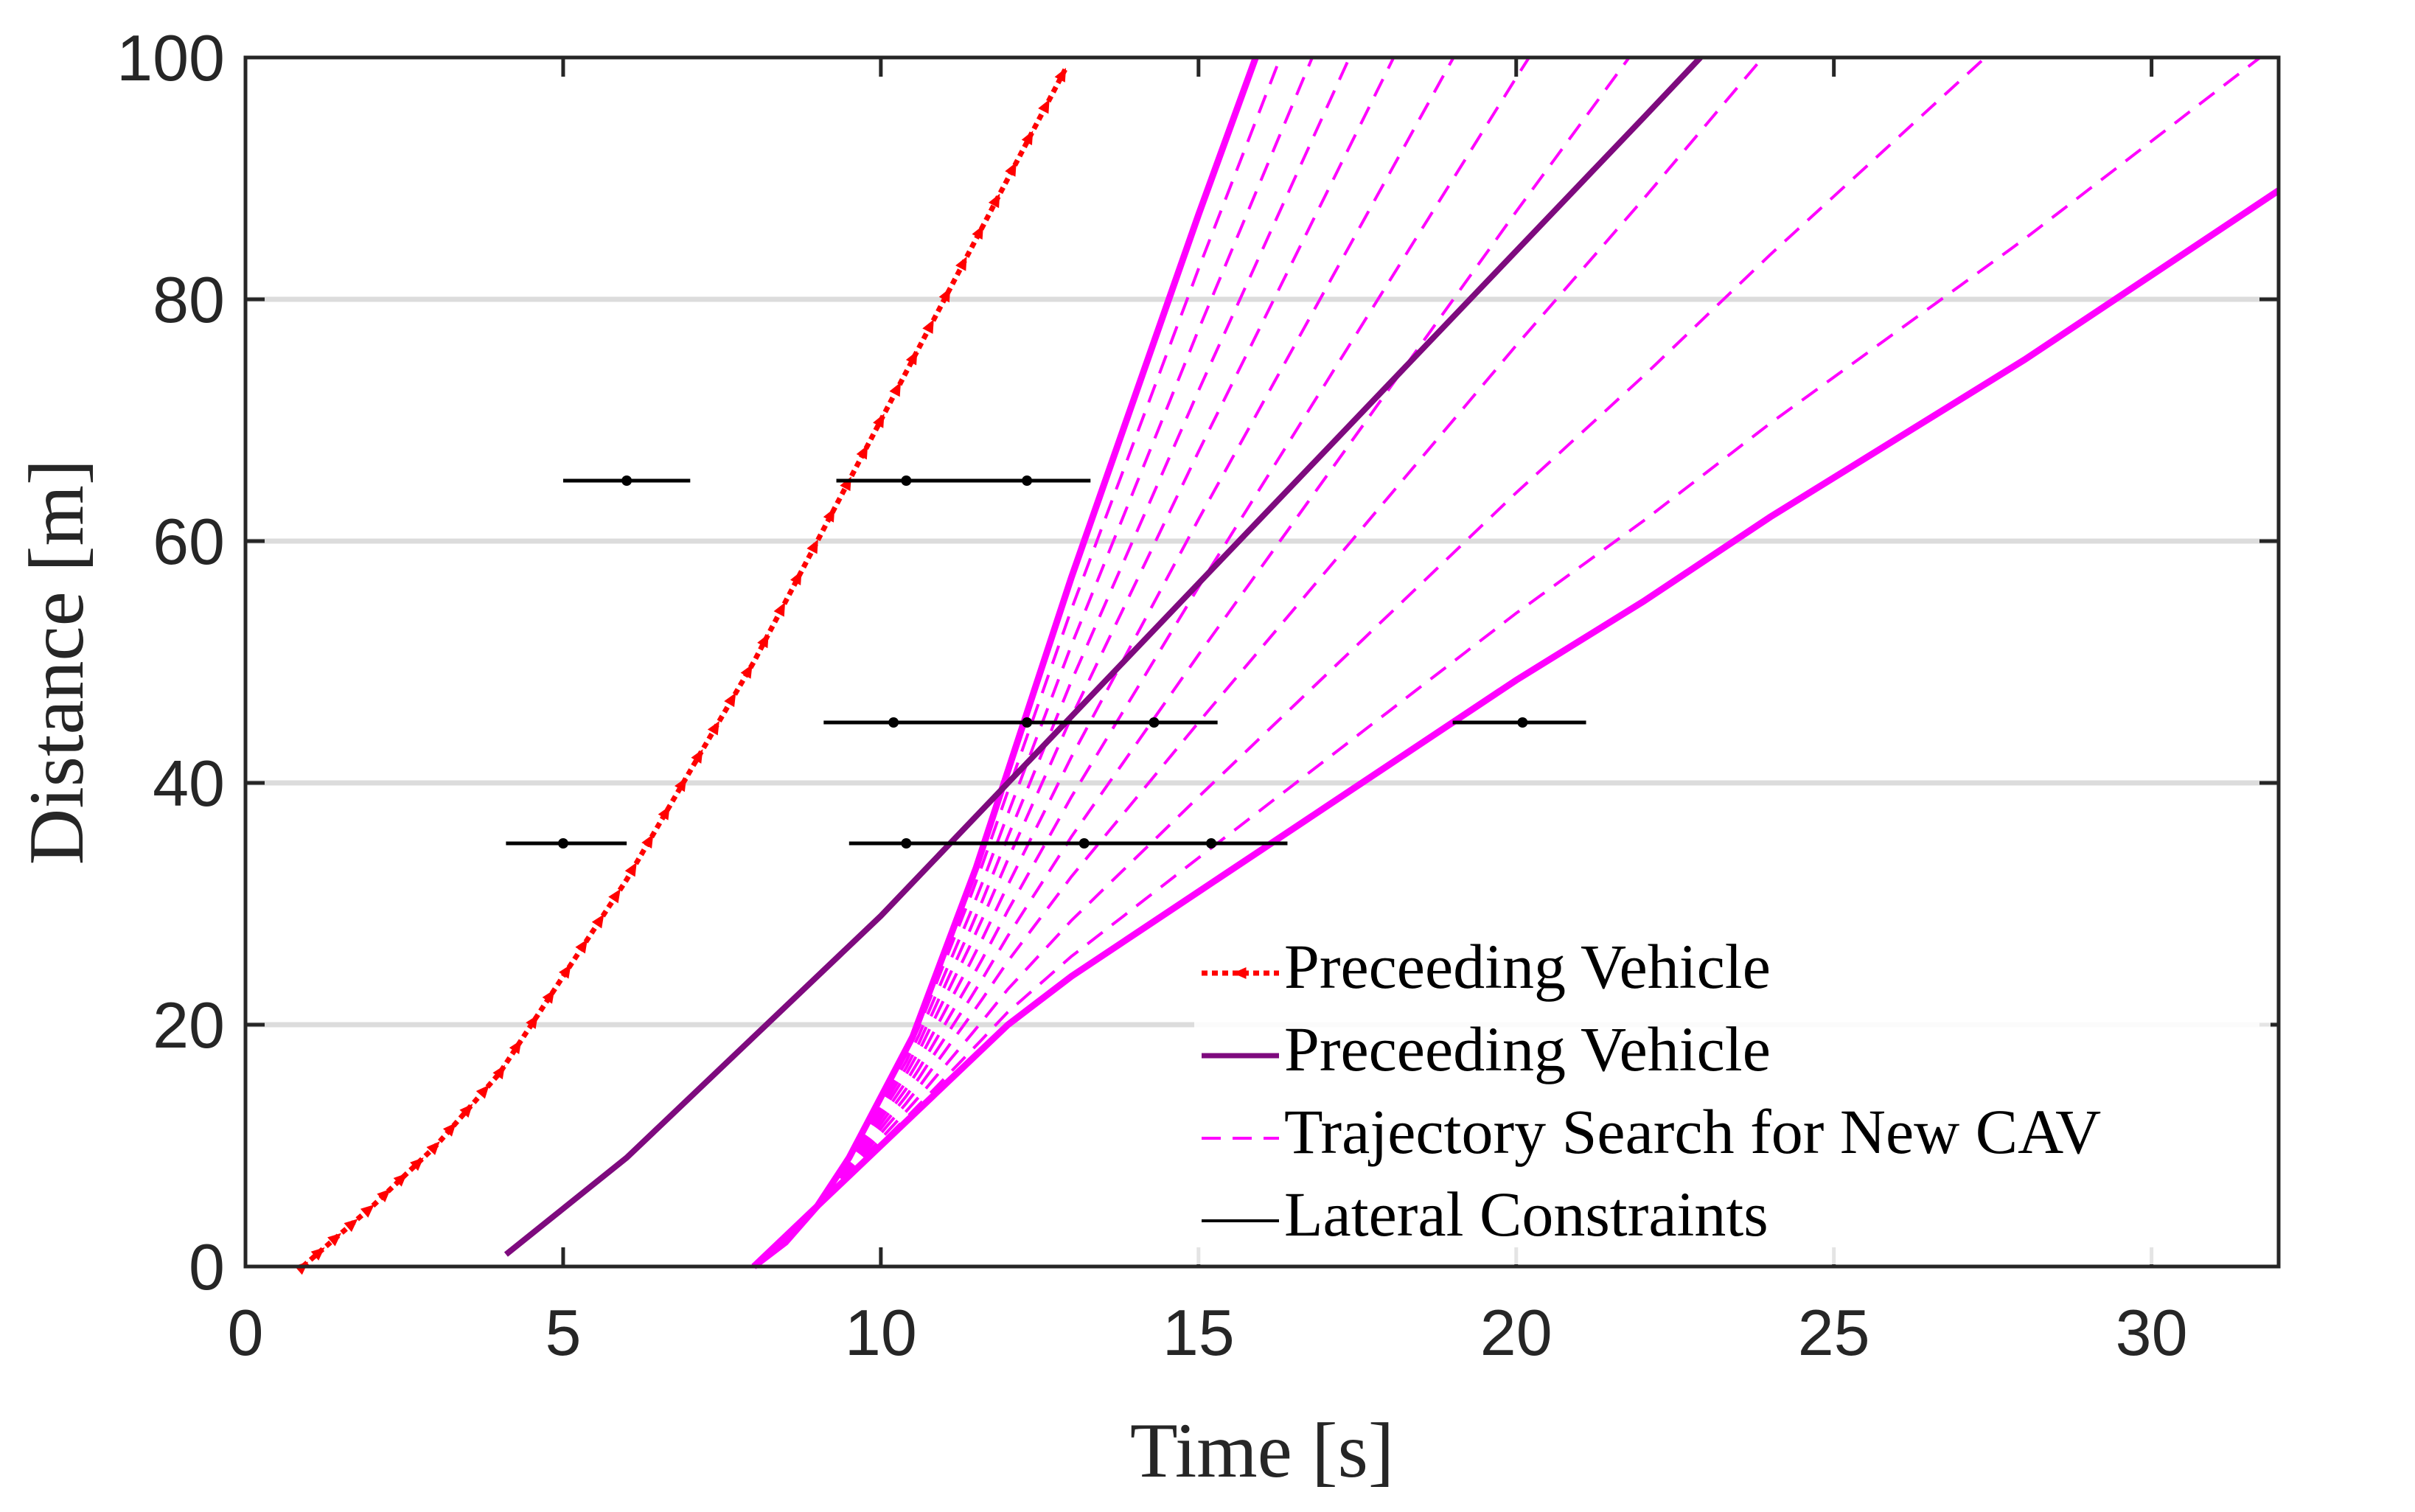 The width and height of the screenshot is (2415, 1512). Describe the element at coordinates (170, 57) in the screenshot. I see `y-tick-label-100: 100` at that location.